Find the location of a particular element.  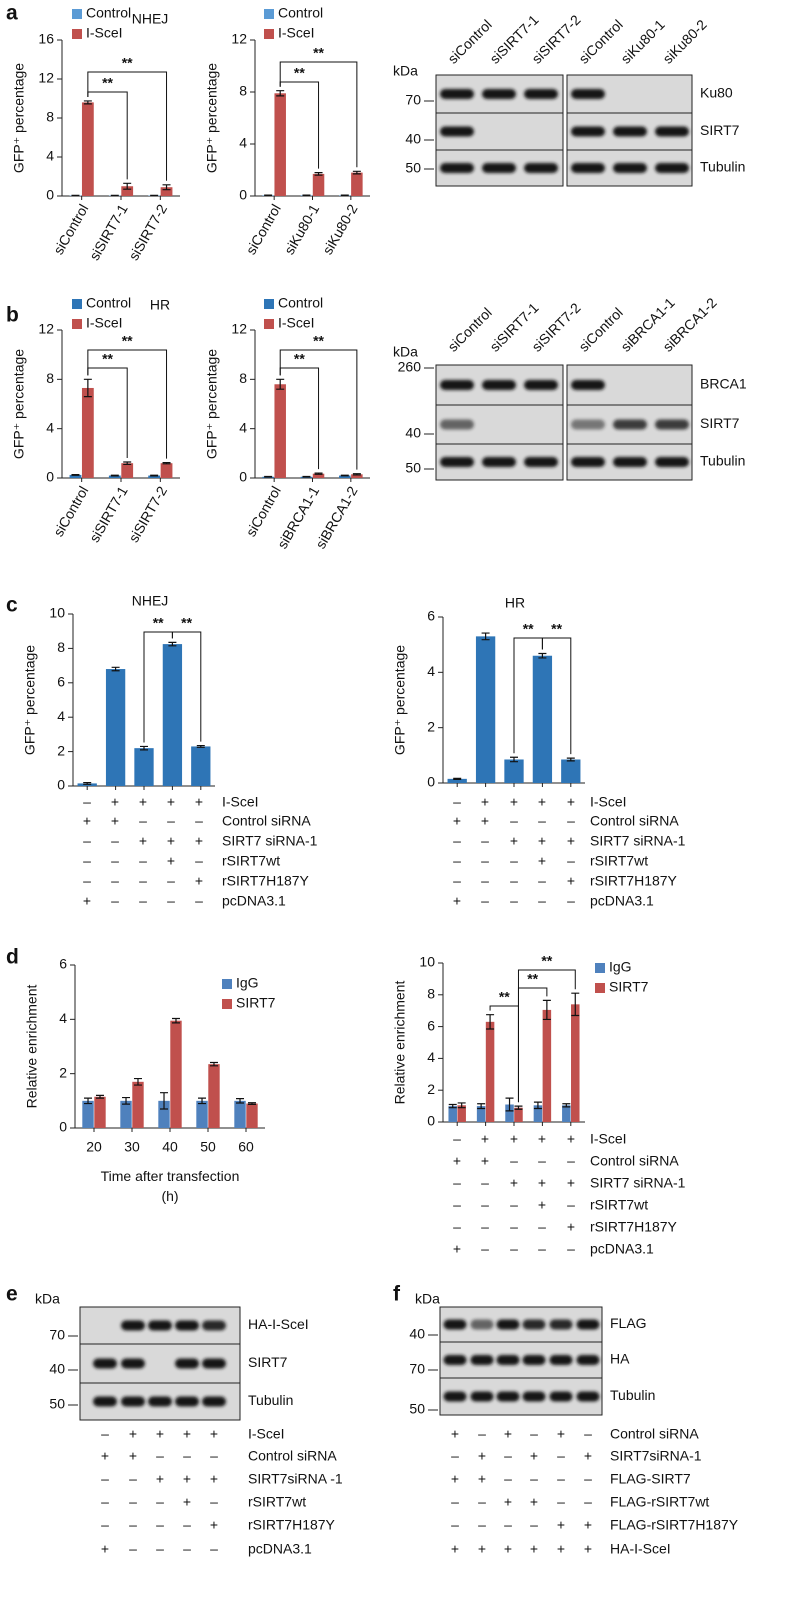

condition-label: SIRT7 siRNA-1 is located at coordinates (638, 841).